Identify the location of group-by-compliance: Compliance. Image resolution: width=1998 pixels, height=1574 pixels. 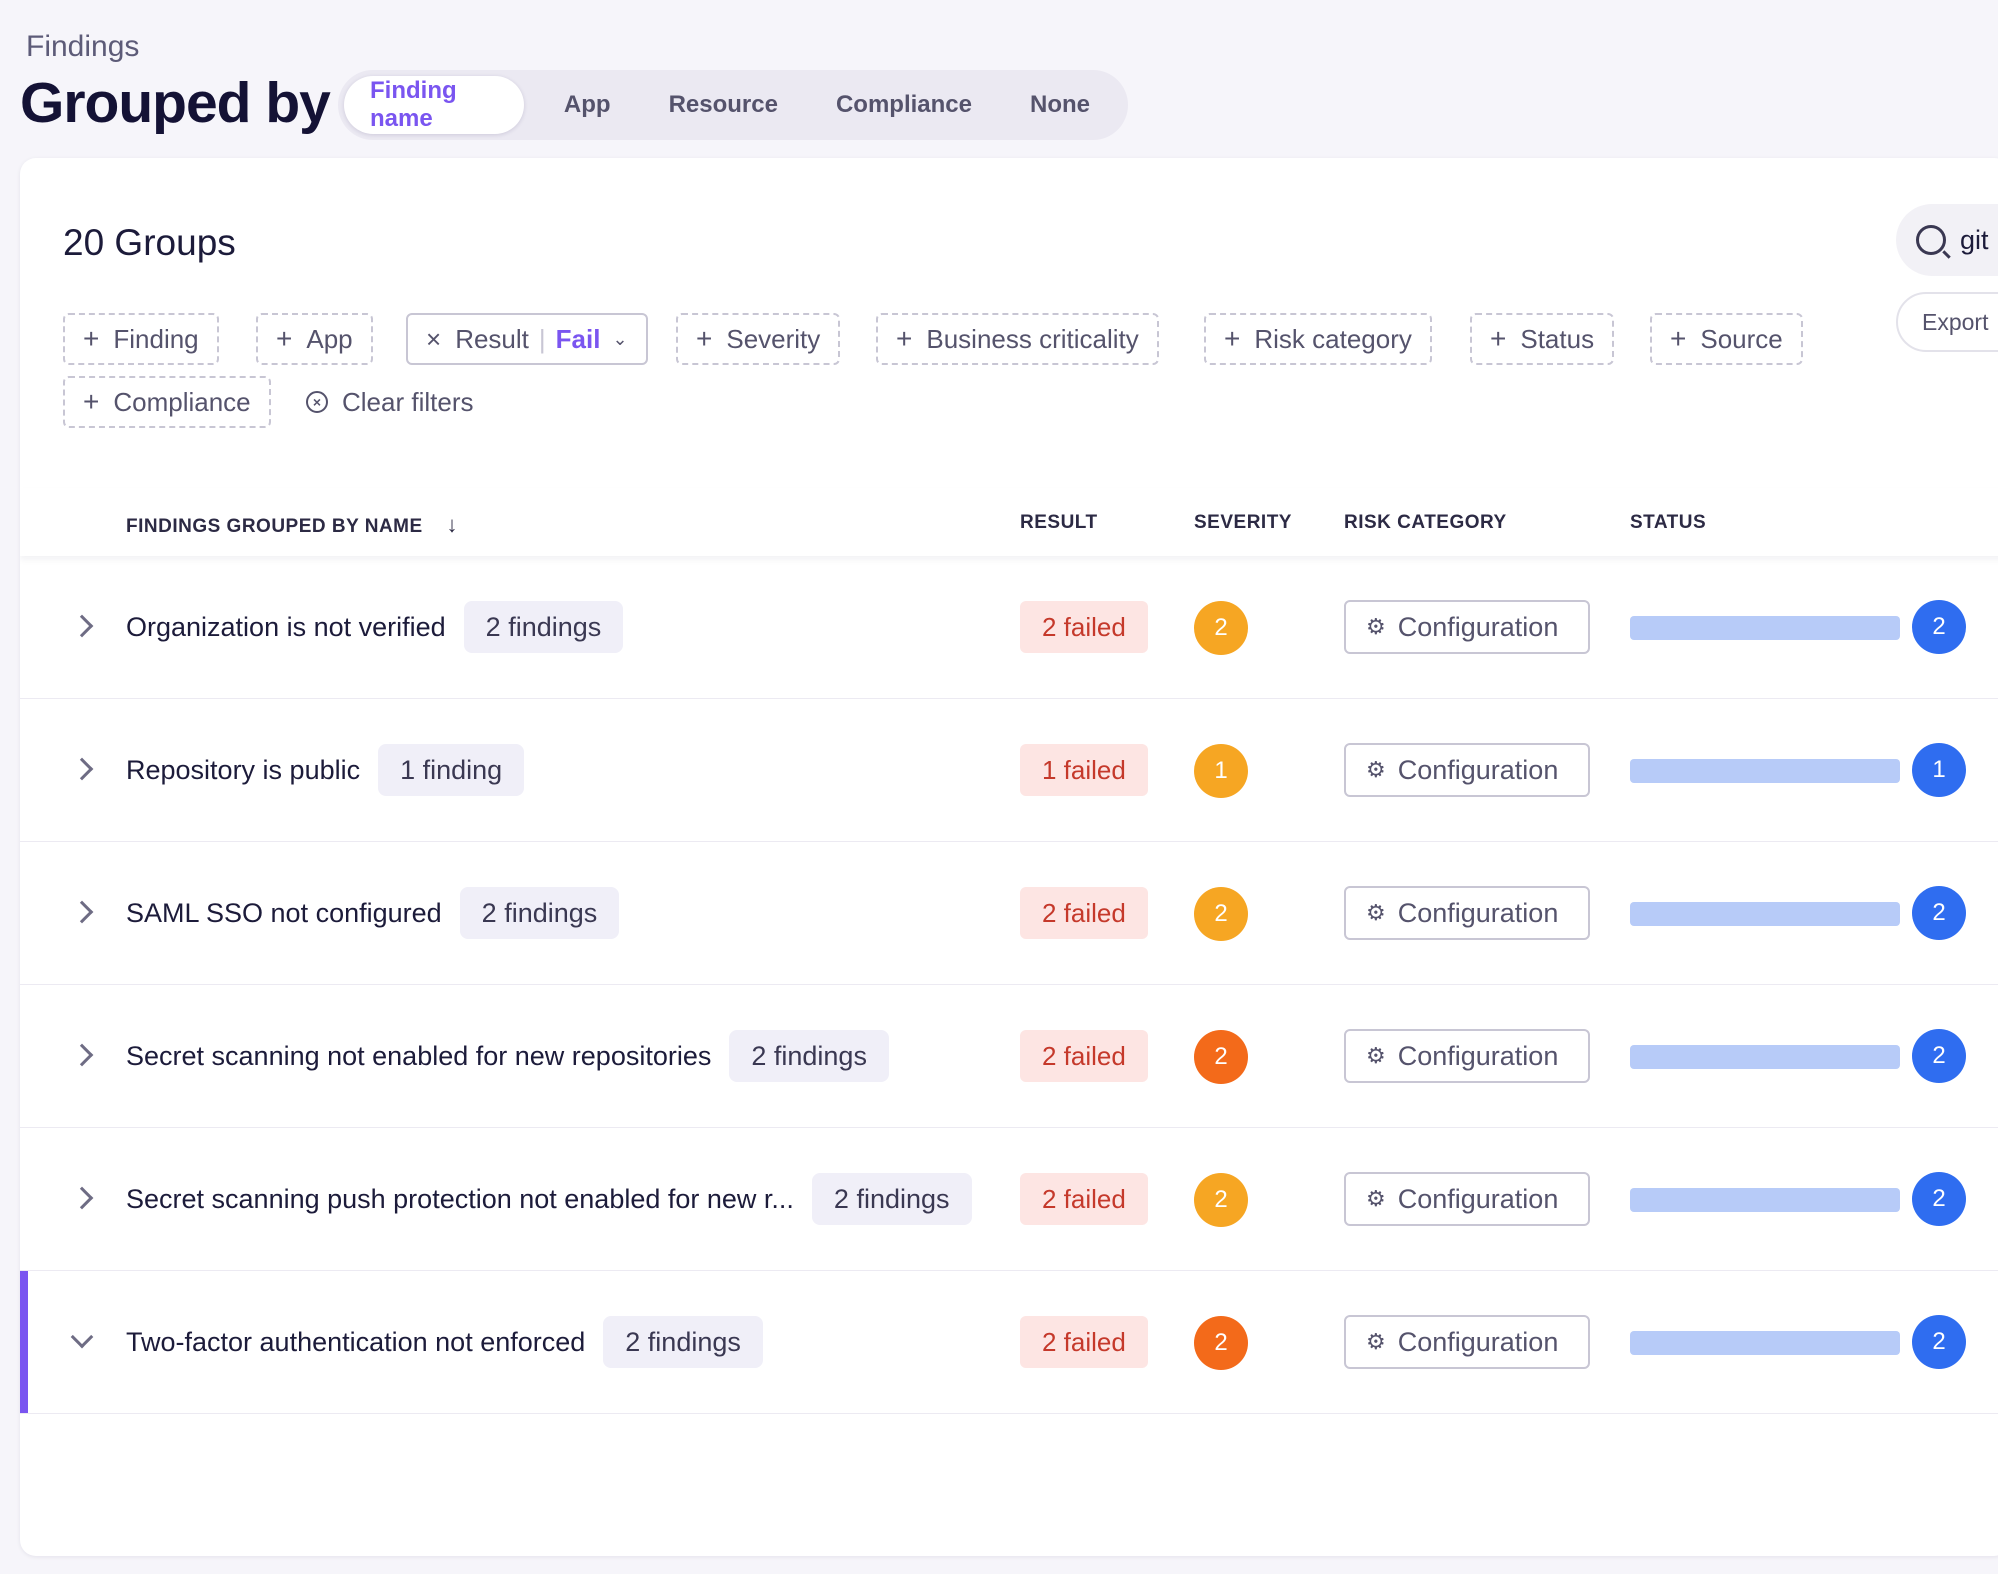
(903, 104).